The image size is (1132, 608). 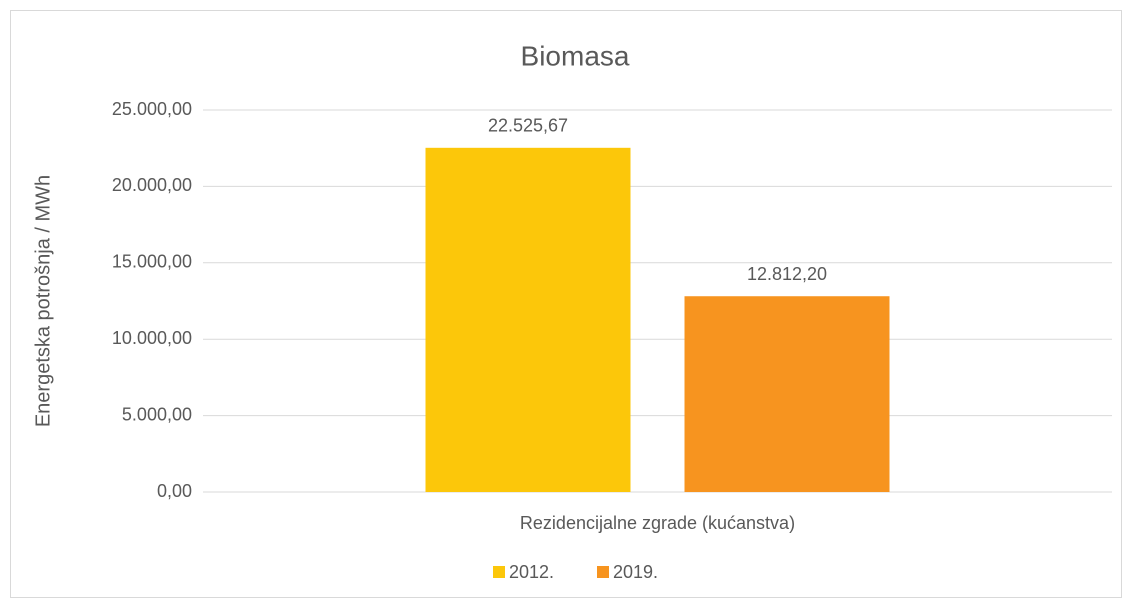 I want to click on data-label: 22.525,67, so click(x=528, y=126).